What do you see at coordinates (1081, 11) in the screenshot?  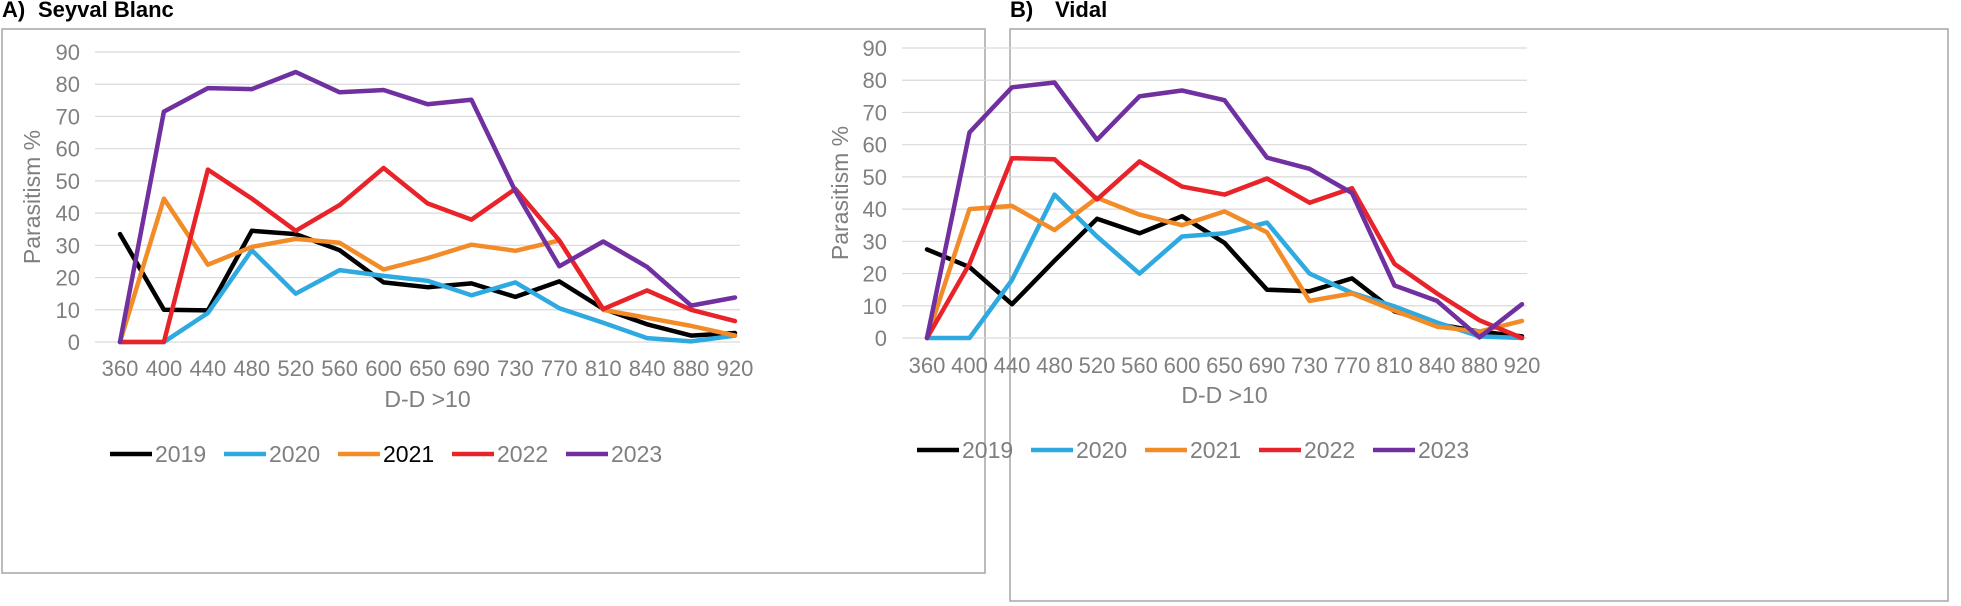 I see `chart-title: Vidal` at bounding box center [1081, 11].